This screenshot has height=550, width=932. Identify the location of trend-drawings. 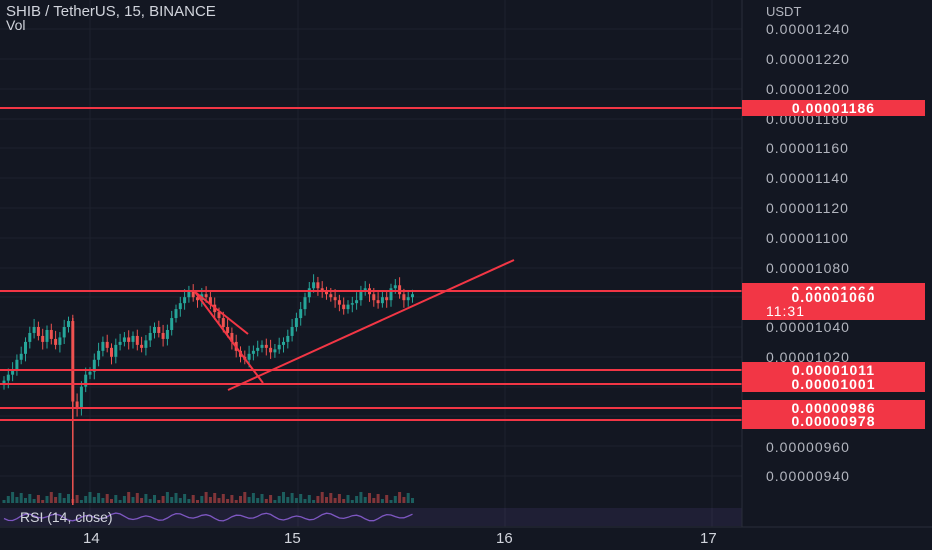
(354, 325).